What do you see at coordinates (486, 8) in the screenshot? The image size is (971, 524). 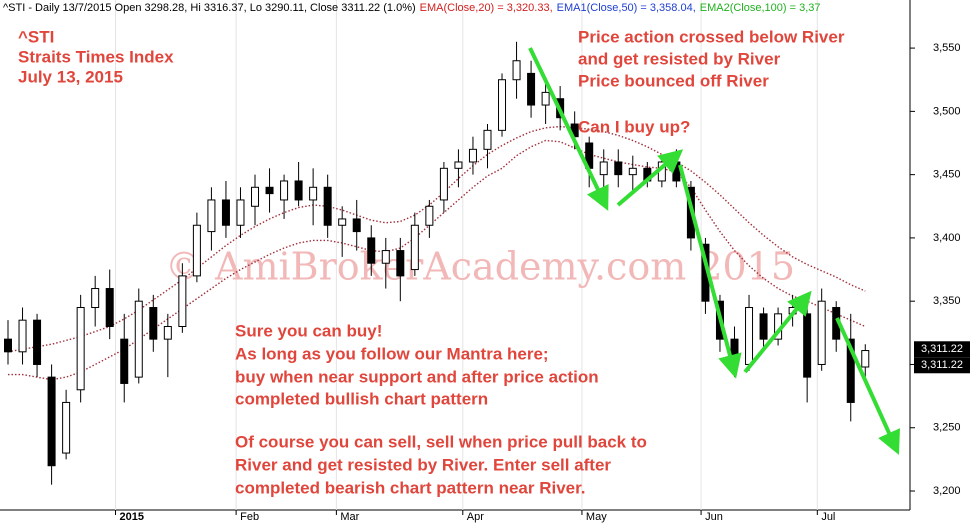 I see `header-ema20: EMA(Close,20) = 3,320.33,` at bounding box center [486, 8].